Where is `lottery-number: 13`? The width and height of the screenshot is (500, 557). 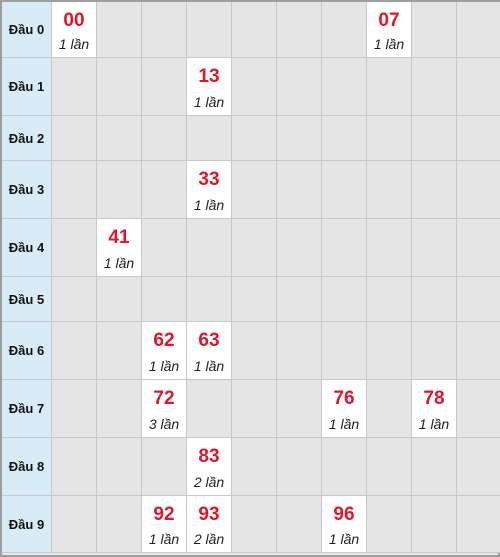
lottery-number: 13 is located at coordinates (209, 76).